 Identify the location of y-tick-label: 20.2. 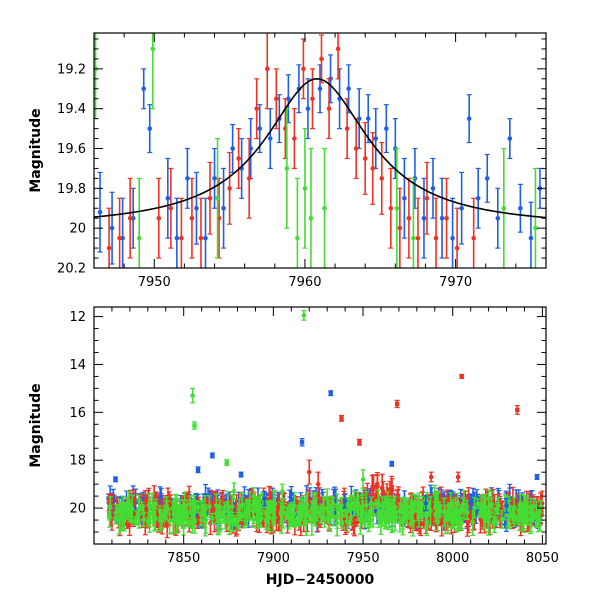
(71, 269).